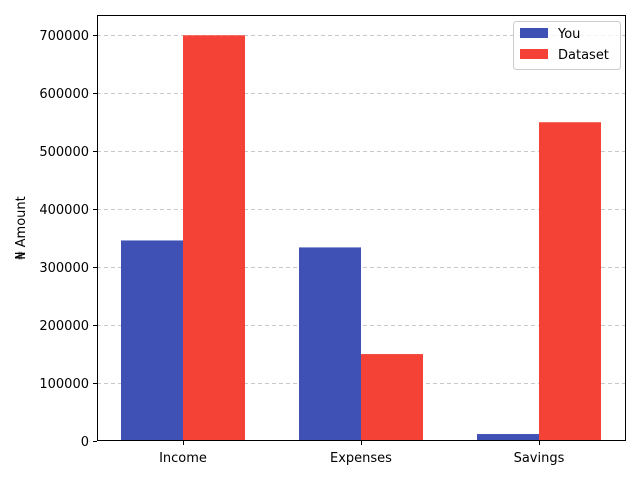  I want to click on legend-swatch-dataset, so click(534, 54).